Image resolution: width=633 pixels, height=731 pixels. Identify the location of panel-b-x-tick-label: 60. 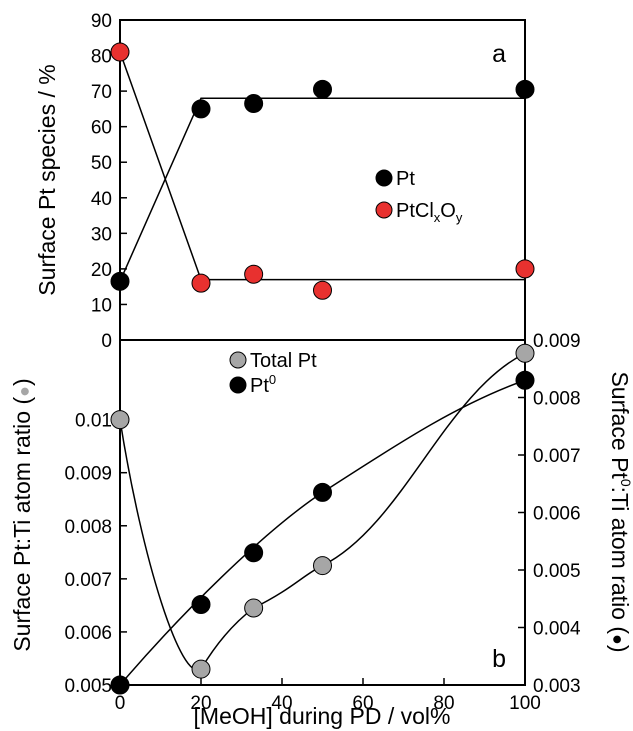
(362, 703).